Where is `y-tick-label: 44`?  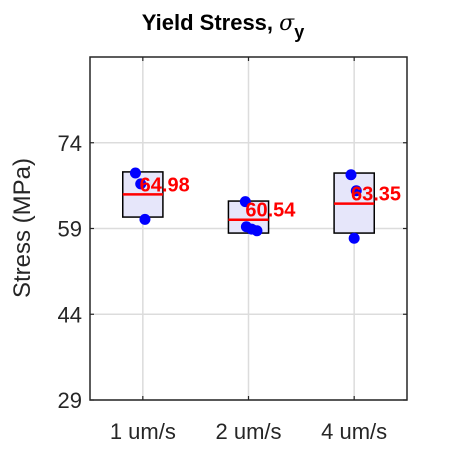 y-tick-label: 44 is located at coordinates (70, 314).